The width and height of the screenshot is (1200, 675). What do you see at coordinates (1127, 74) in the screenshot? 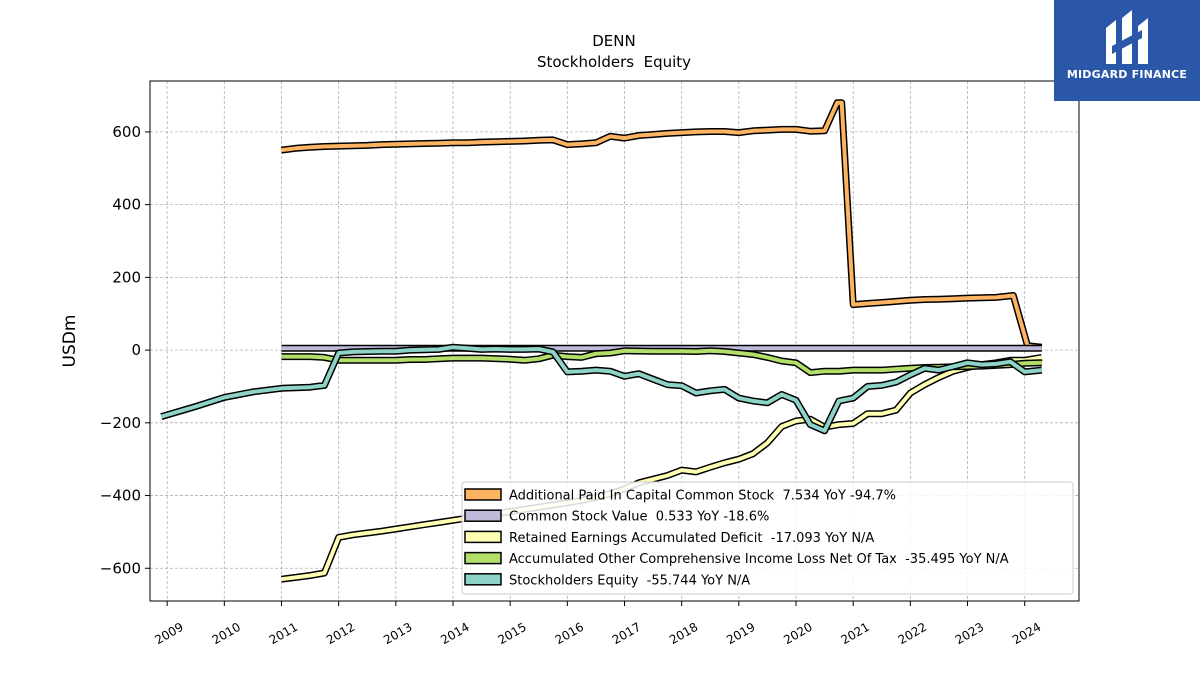
I see `logo-text: MIDGARD FINANCE` at bounding box center [1127, 74].